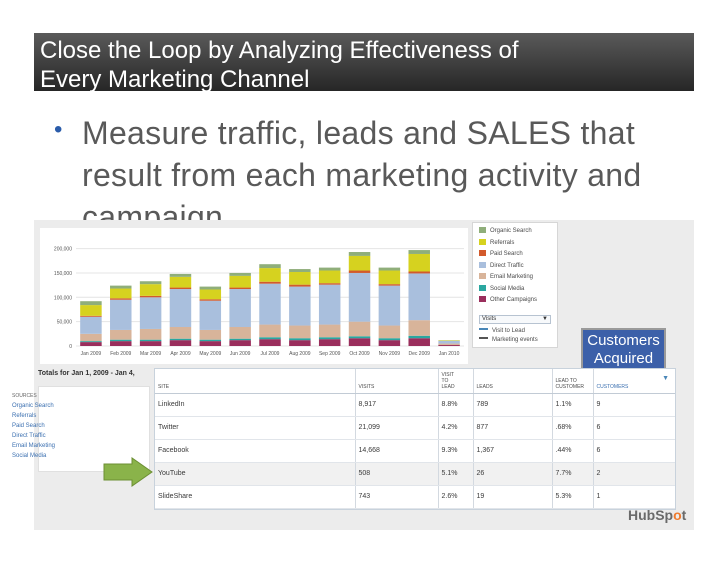 The height and width of the screenshot is (563, 728). What do you see at coordinates (489, 319) in the screenshot?
I see `metric-select-value: Visits` at bounding box center [489, 319].